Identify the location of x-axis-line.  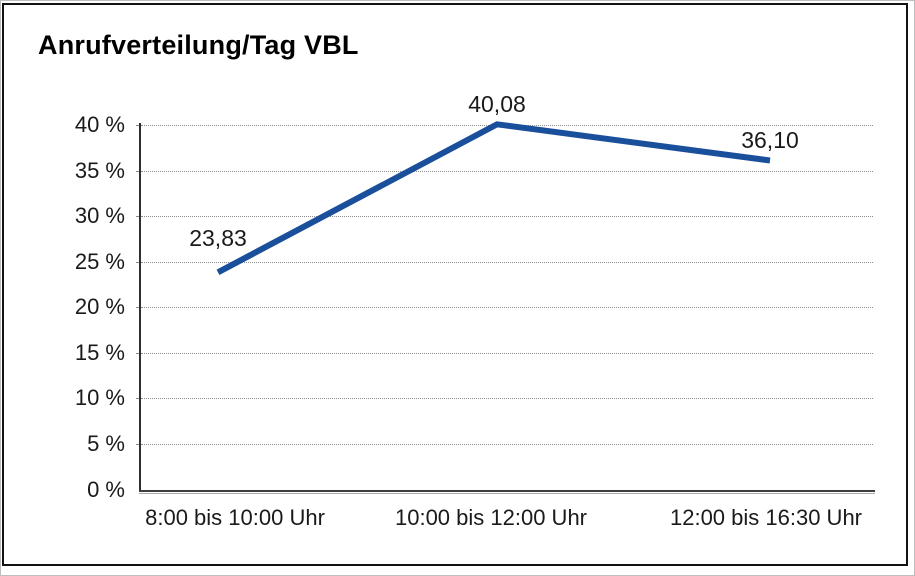
(507, 491).